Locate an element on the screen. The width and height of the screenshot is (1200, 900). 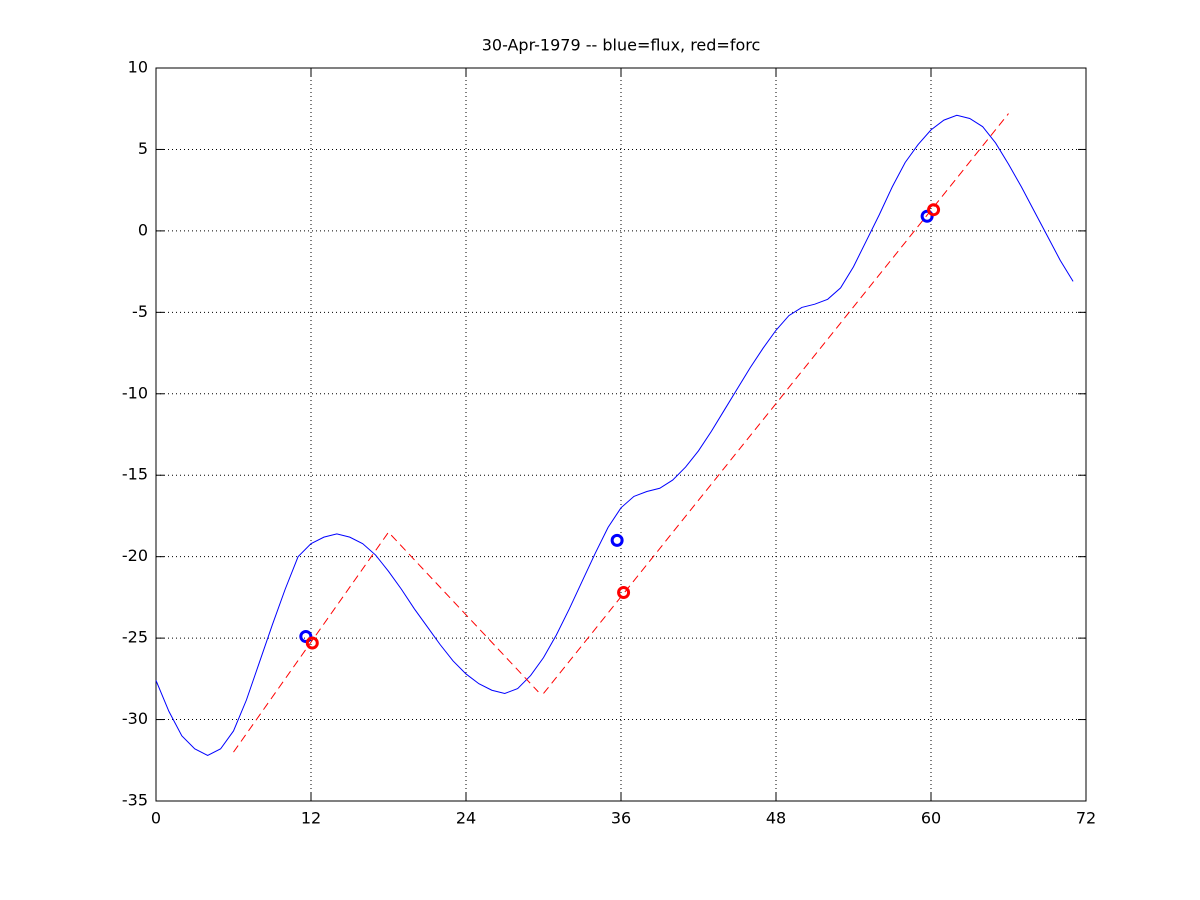
x-tick-label: 12 is located at coordinates (311, 818).